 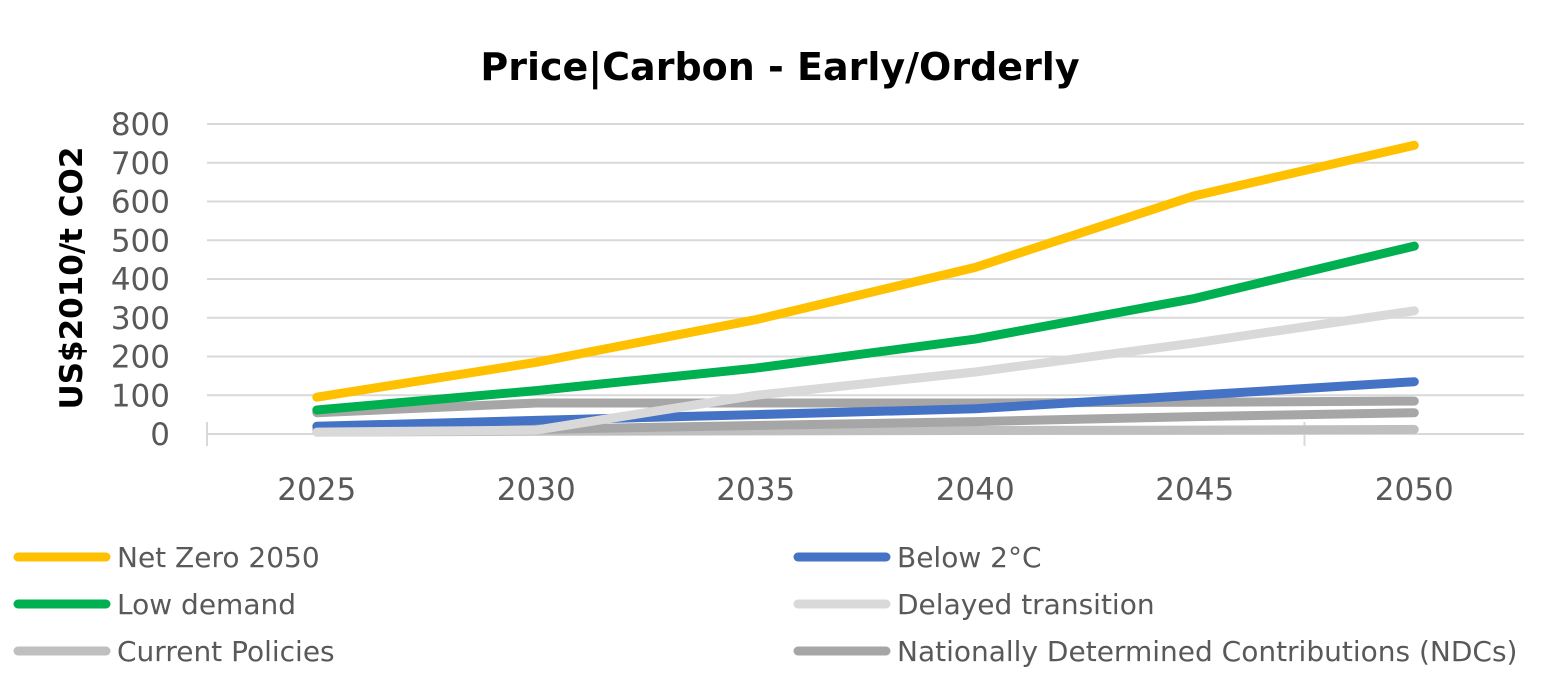 I want to click on y-tick-label: 0, so click(x=160, y=435).